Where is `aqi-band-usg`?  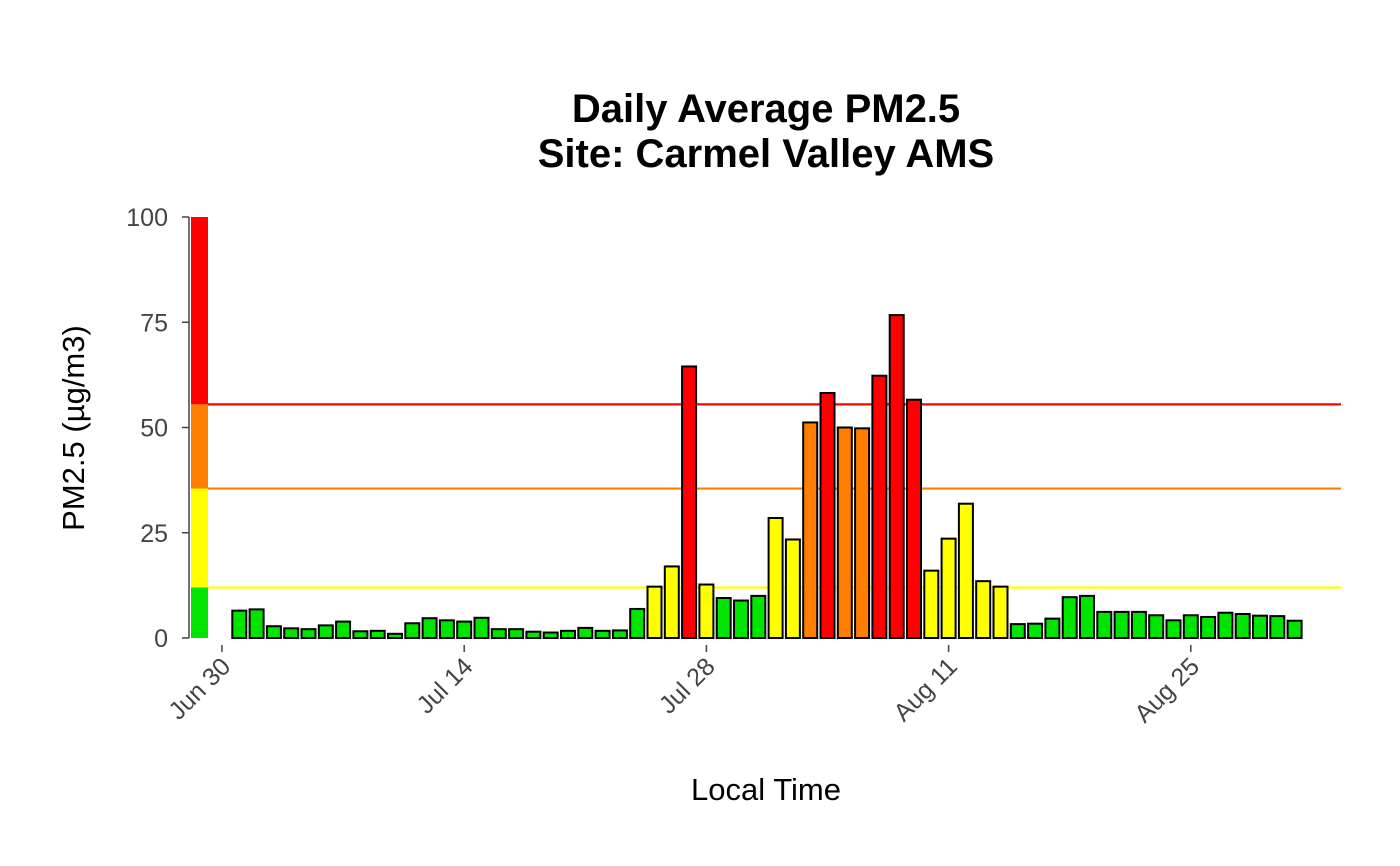 aqi-band-usg is located at coordinates (199, 446).